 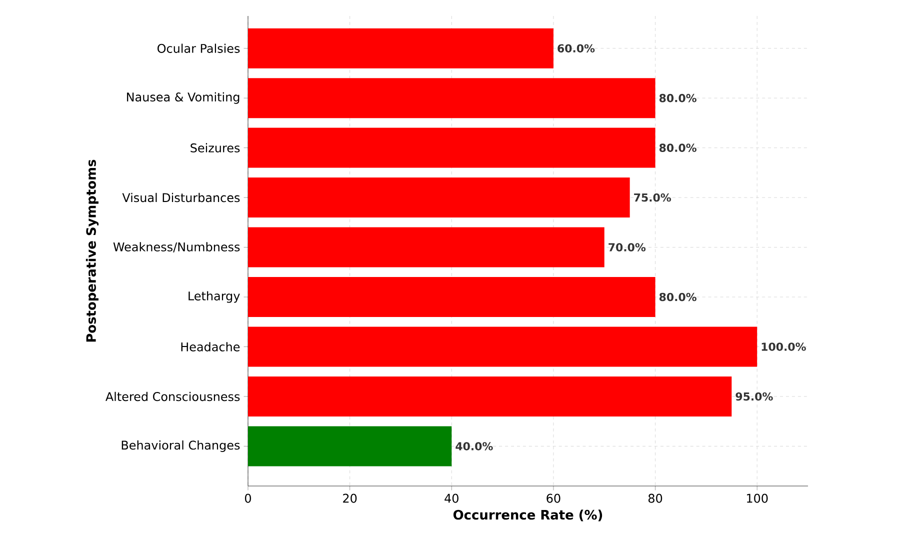 I want to click on data-label: 60.0%, so click(x=576, y=48).